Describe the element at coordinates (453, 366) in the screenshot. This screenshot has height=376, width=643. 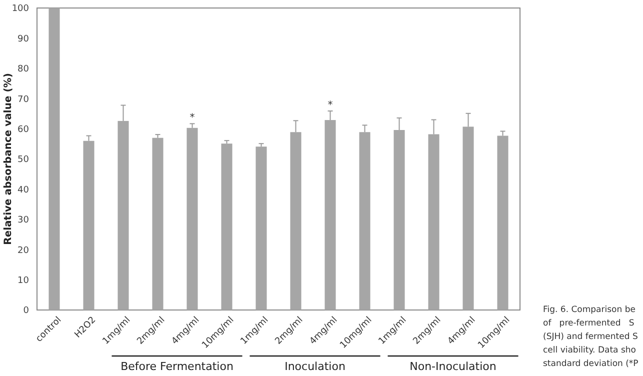
I see `text: Non-Inoculation` at that location.